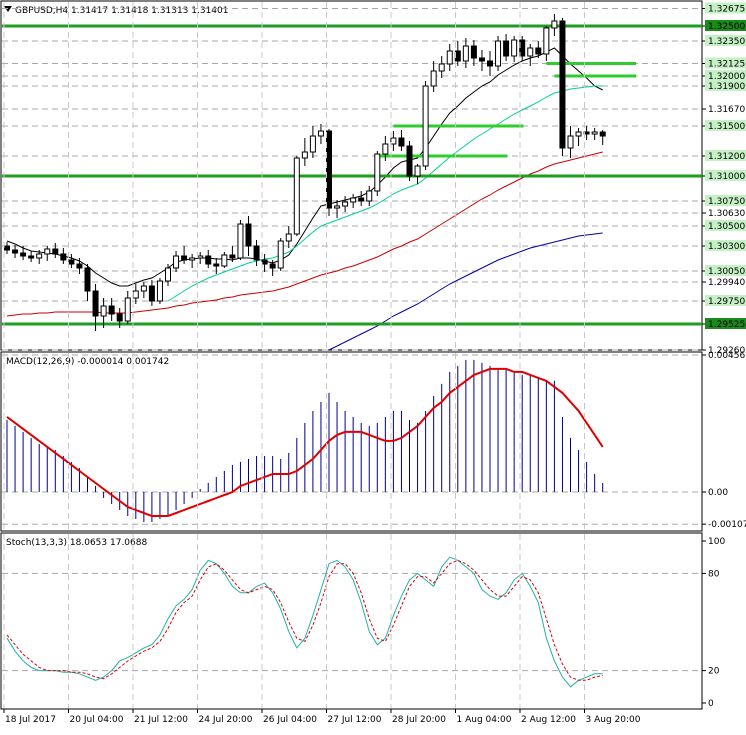 The width and height of the screenshot is (746, 735). I want to click on macd-axis: 0.004562 0.00 -0.001074, so click(724, 440).